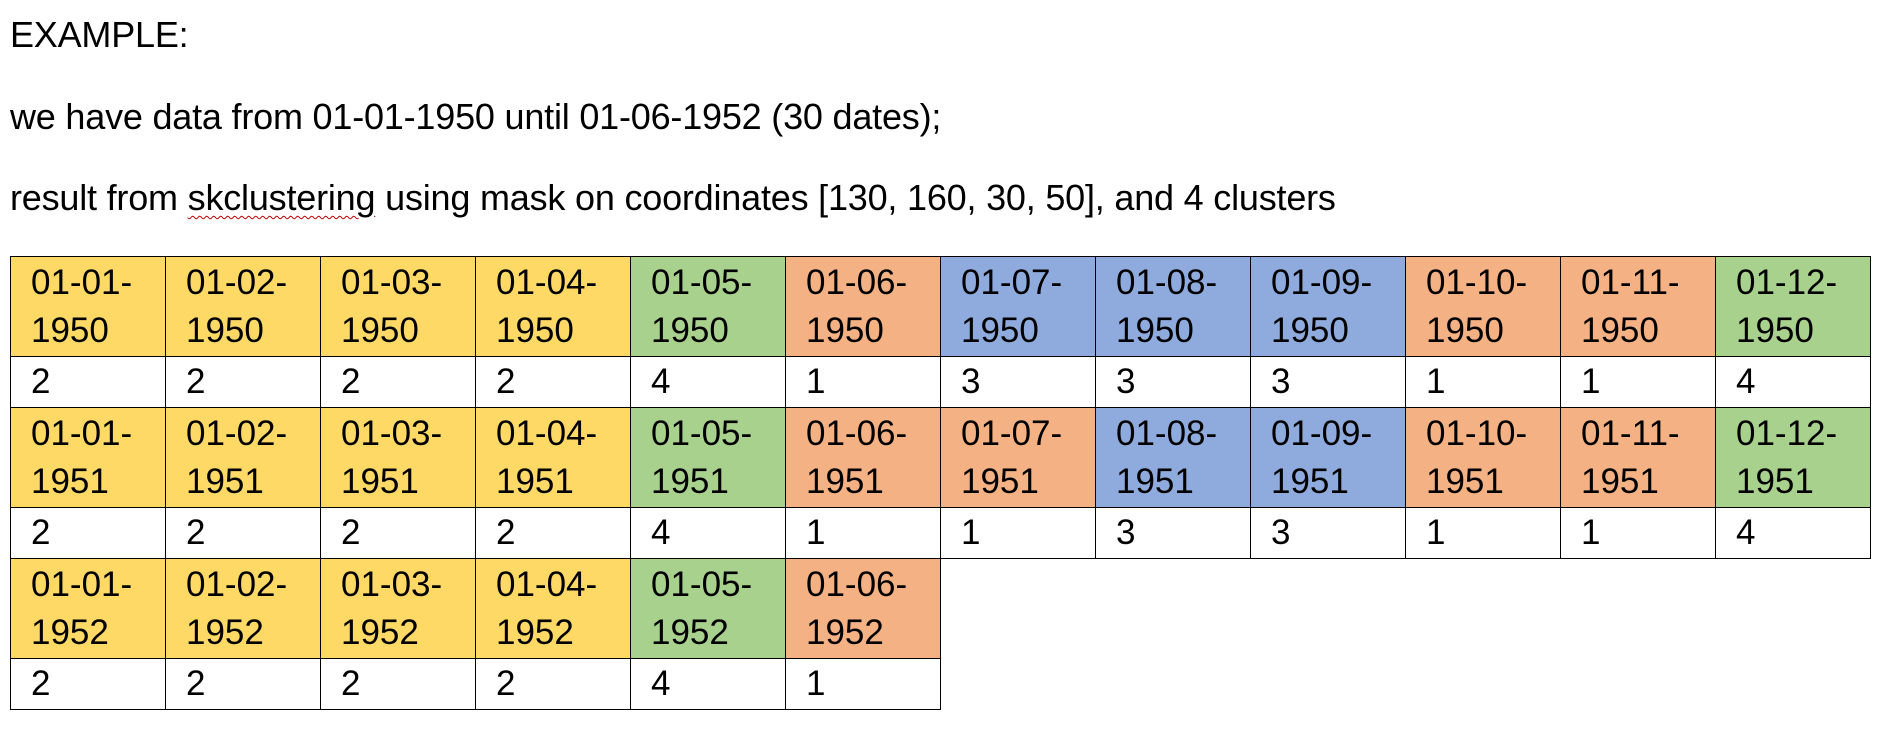  Describe the element at coordinates (88, 457) in the screenshot. I see `date-cell: 01-01- 1951` at that location.